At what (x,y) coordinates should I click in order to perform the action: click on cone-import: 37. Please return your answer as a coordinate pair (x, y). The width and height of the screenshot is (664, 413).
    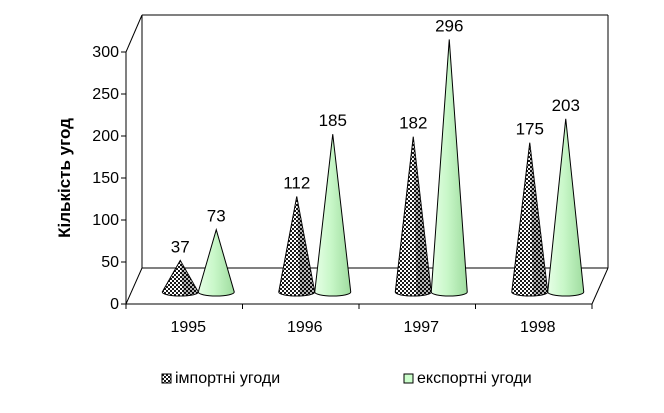
    Looking at the image, I should click on (180, 267).